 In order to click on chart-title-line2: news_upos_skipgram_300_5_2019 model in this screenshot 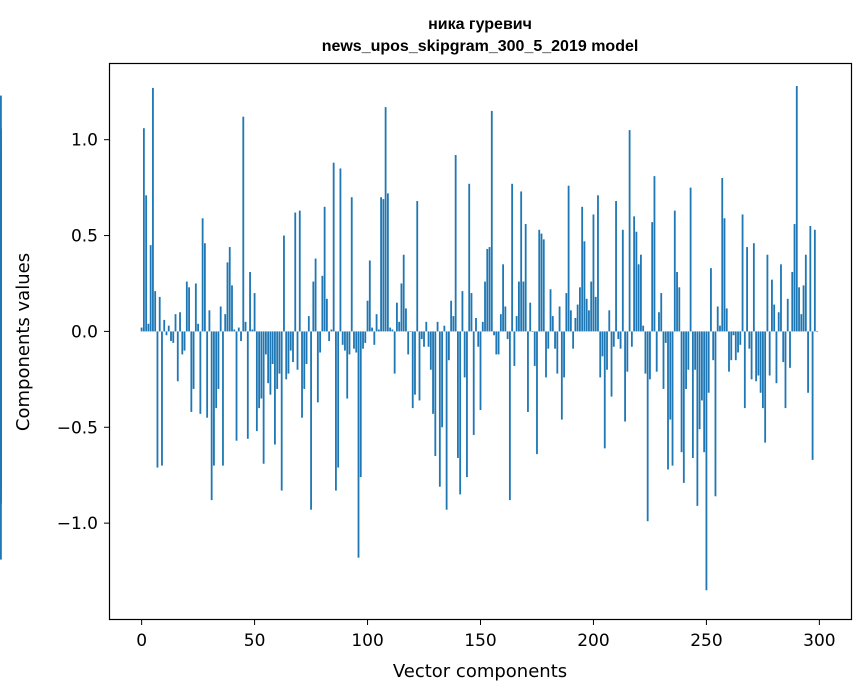, I will do `click(480, 46)`.